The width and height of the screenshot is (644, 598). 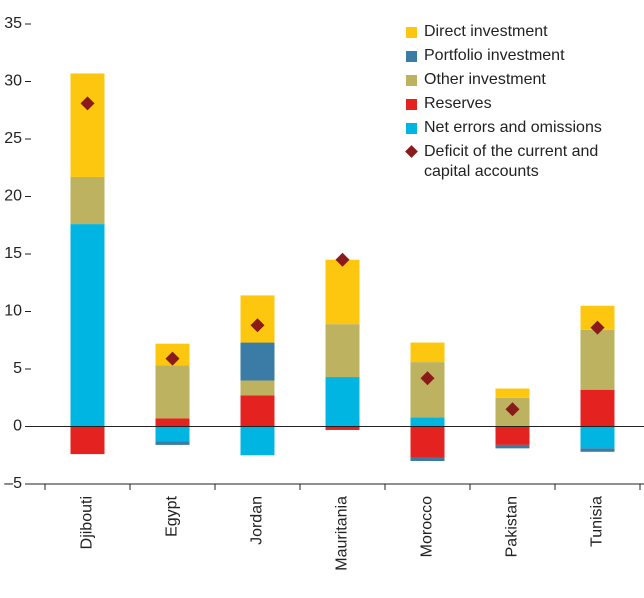 I want to click on x-tick-label: Egypt, so click(x=172, y=515).